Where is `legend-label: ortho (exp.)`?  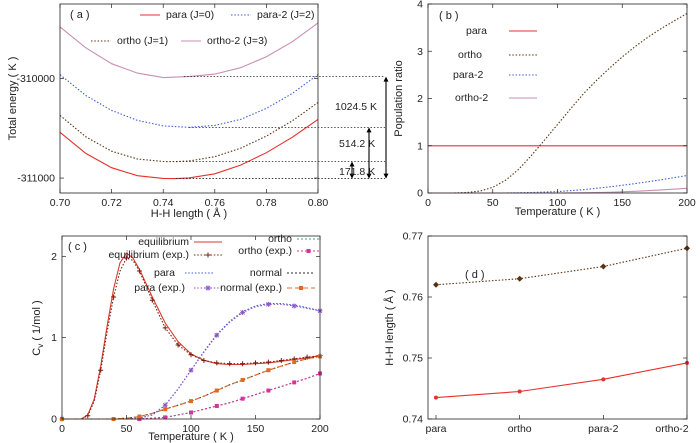
legend-label: ortho (exp.) is located at coordinates (265, 251).